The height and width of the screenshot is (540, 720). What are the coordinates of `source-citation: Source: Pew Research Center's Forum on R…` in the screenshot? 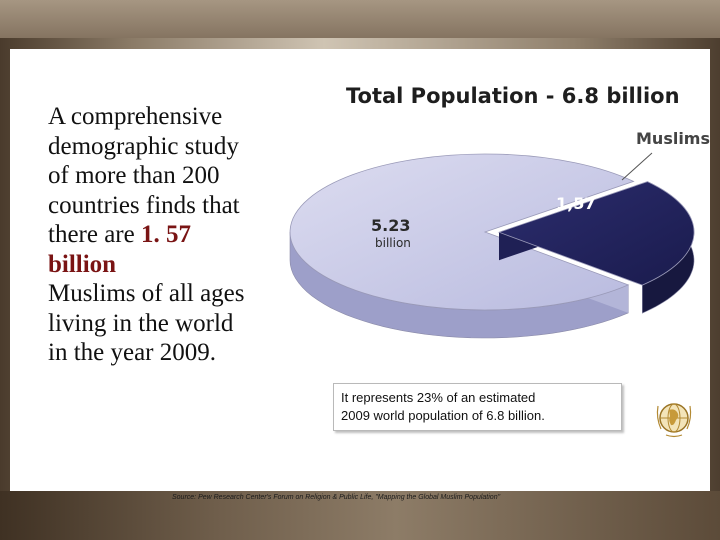 It's located at (336, 497).